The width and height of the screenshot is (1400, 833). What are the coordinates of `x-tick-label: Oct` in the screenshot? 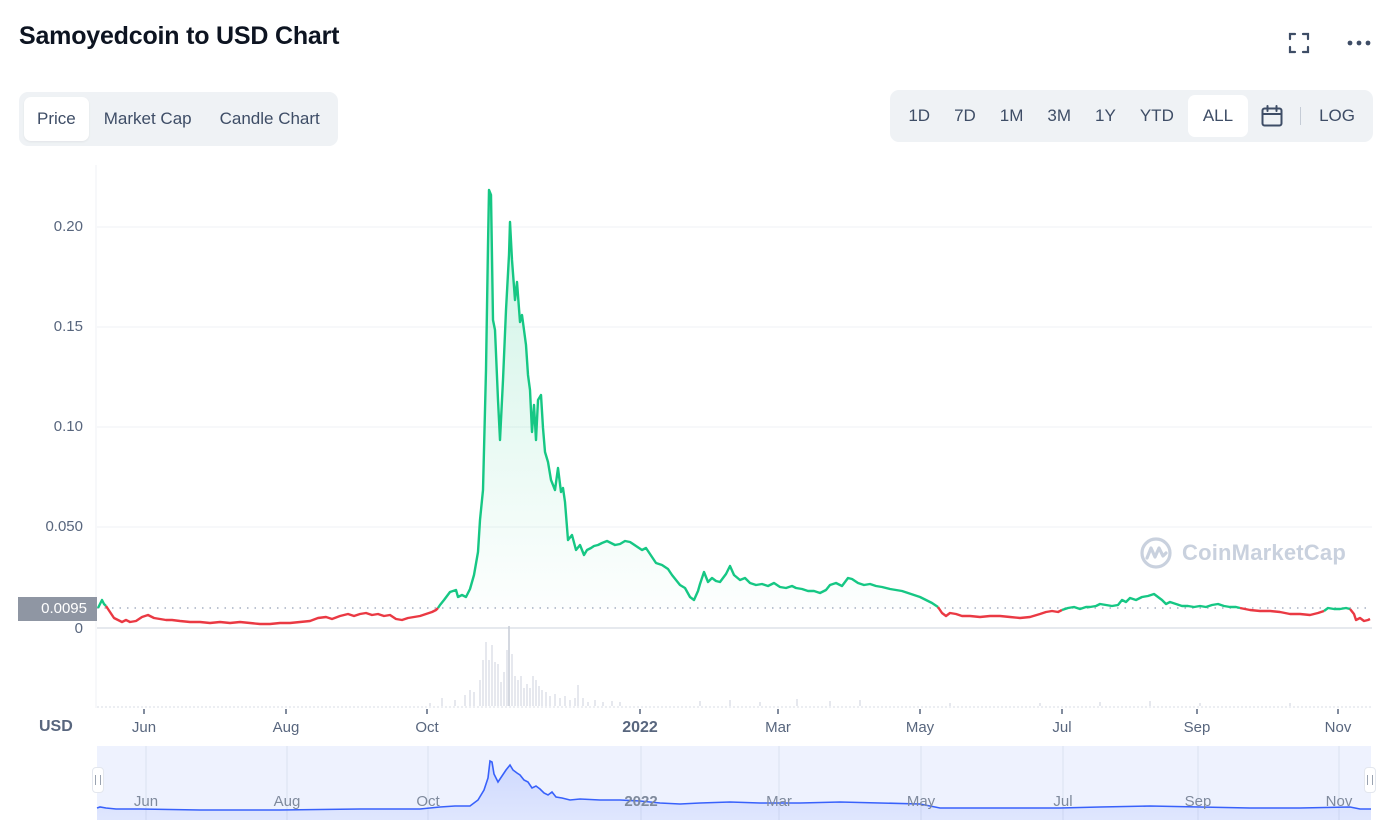 It's located at (427, 727).